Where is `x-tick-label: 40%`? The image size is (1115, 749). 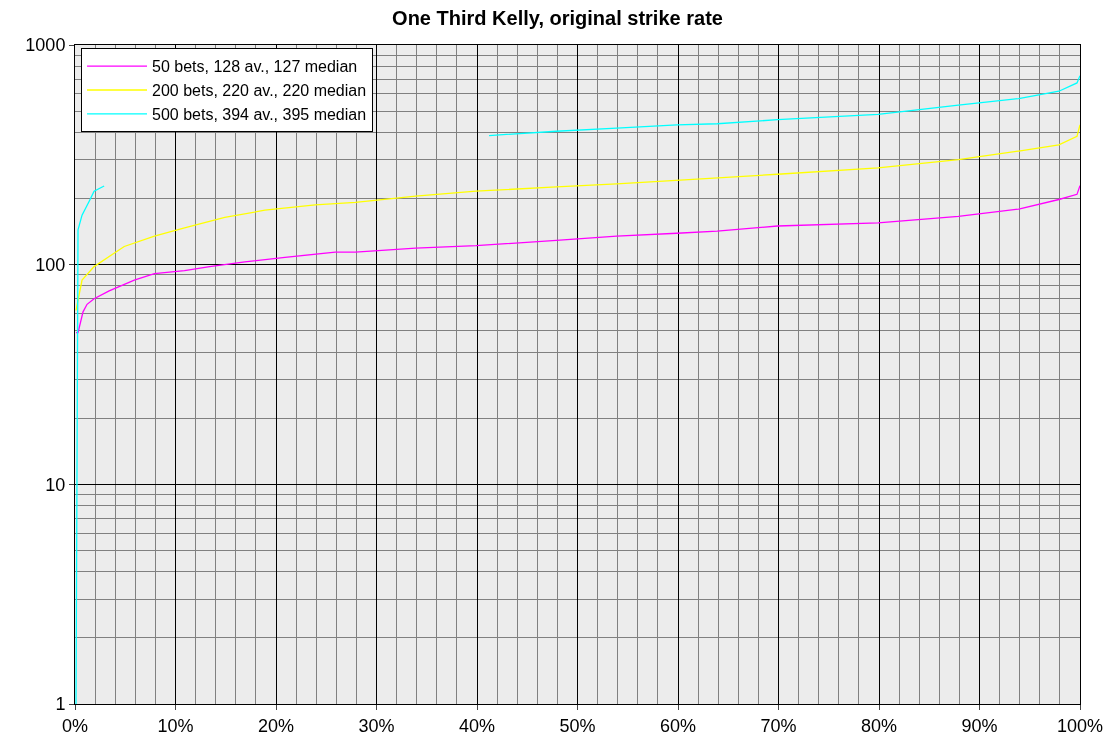 x-tick-label: 40% is located at coordinates (477, 725).